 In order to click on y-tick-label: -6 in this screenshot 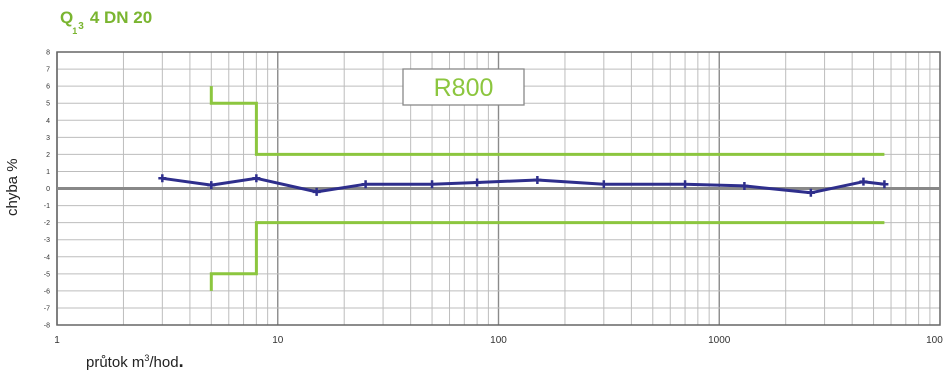, I will do `click(47, 291)`.